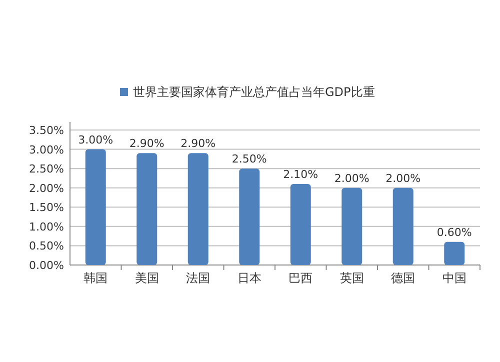  What do you see at coordinates (249, 159) in the screenshot?
I see `data-label: 2.50%` at bounding box center [249, 159].